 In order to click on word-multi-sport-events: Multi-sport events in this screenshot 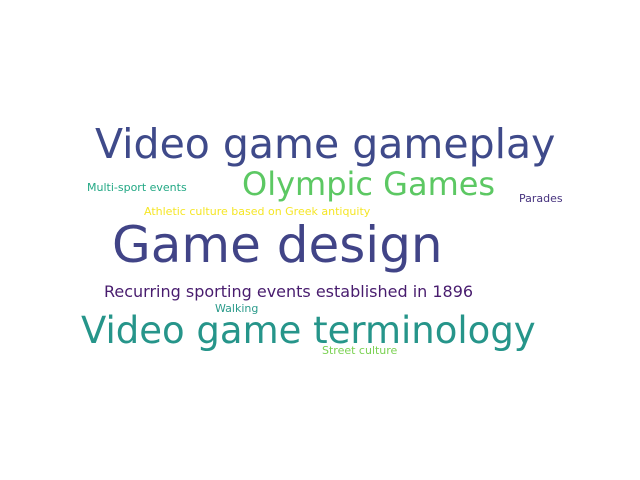, I will do `click(137, 187)`.